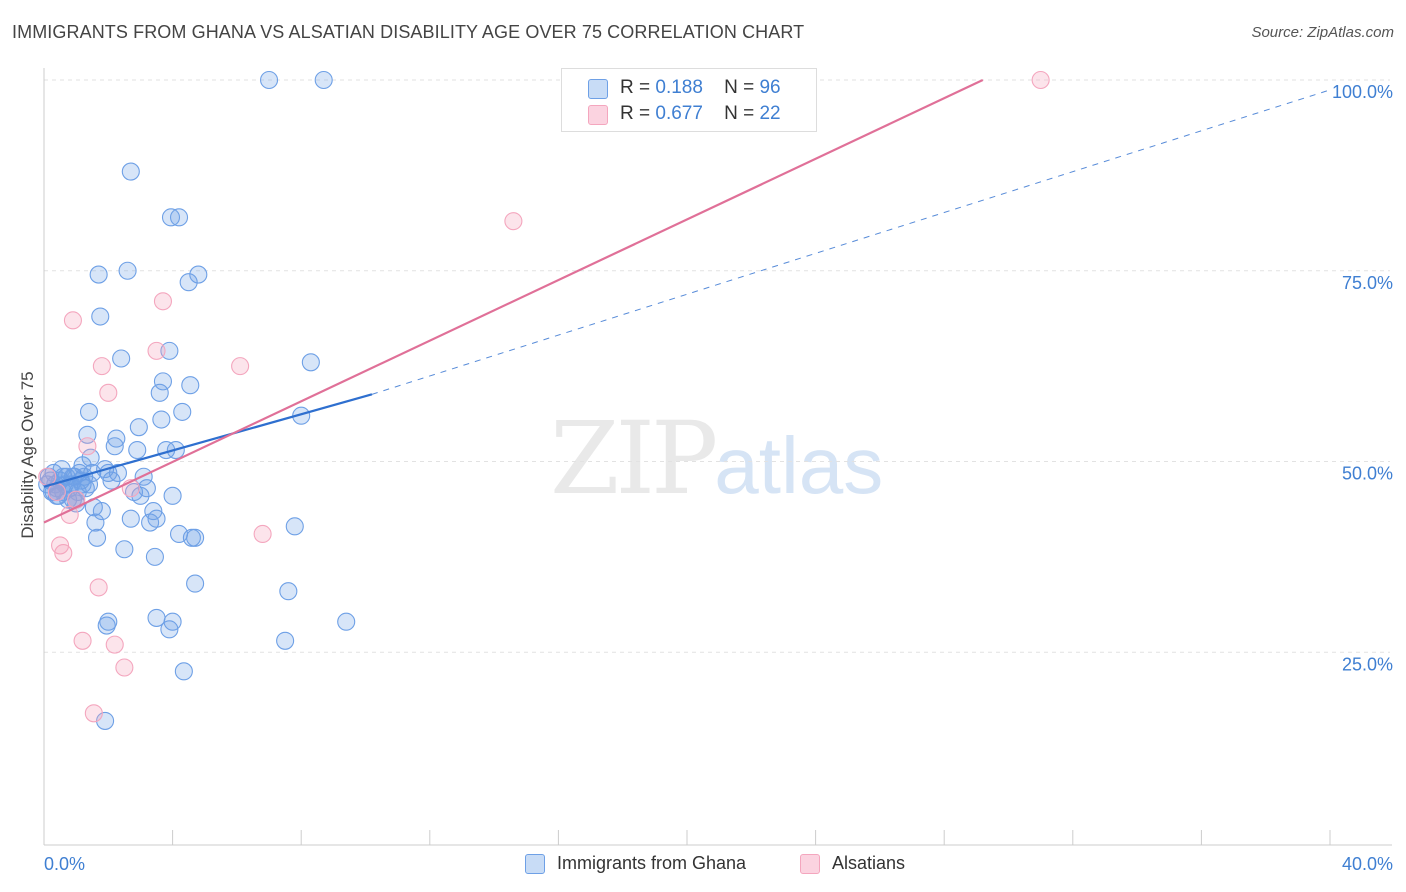 The image size is (1406, 892). I want to click on trendline-ghana, so click(208, 440).